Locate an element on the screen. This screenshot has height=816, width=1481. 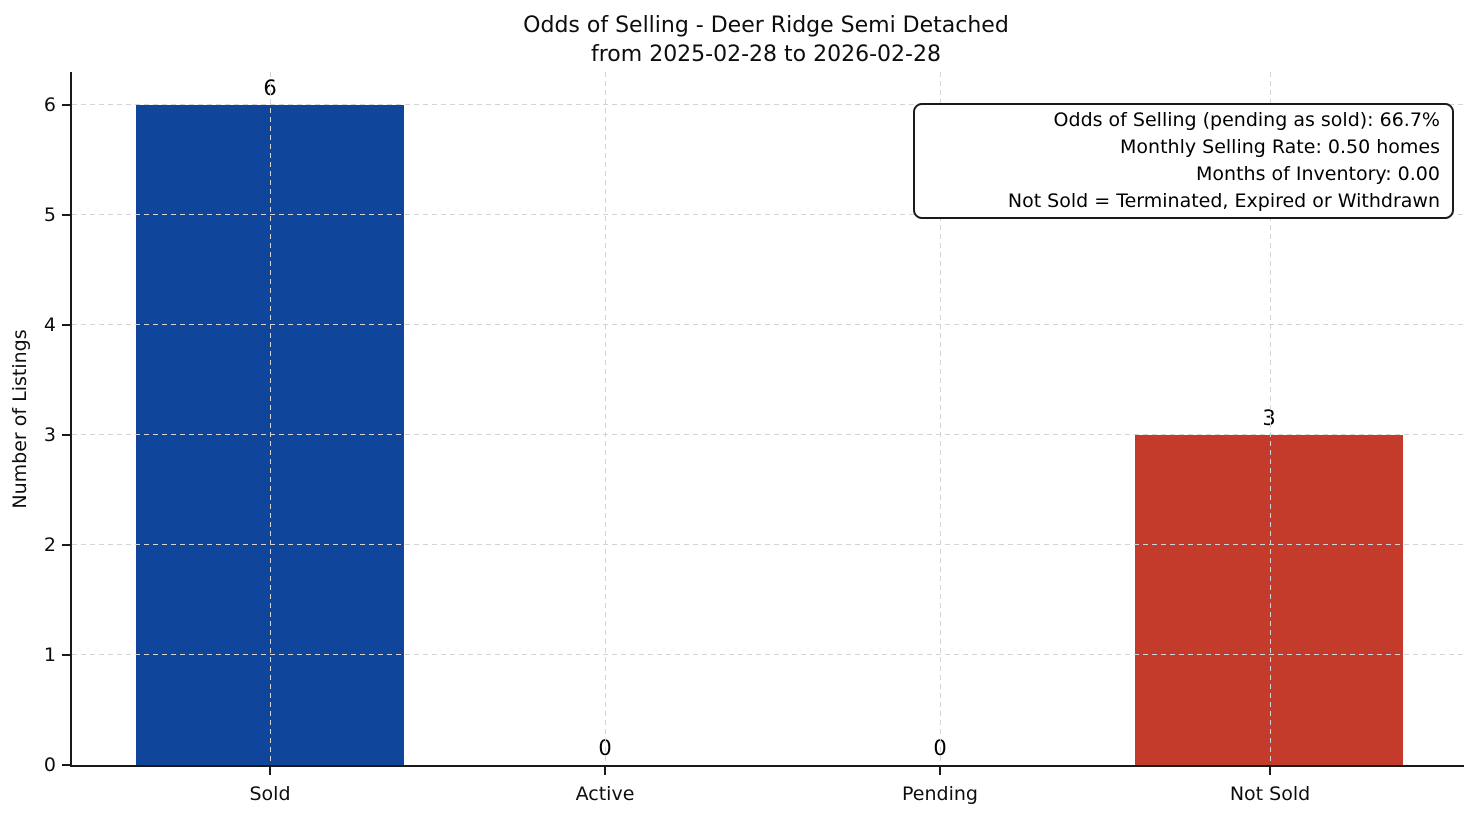
x-tick-sold is located at coordinates (270, 771).